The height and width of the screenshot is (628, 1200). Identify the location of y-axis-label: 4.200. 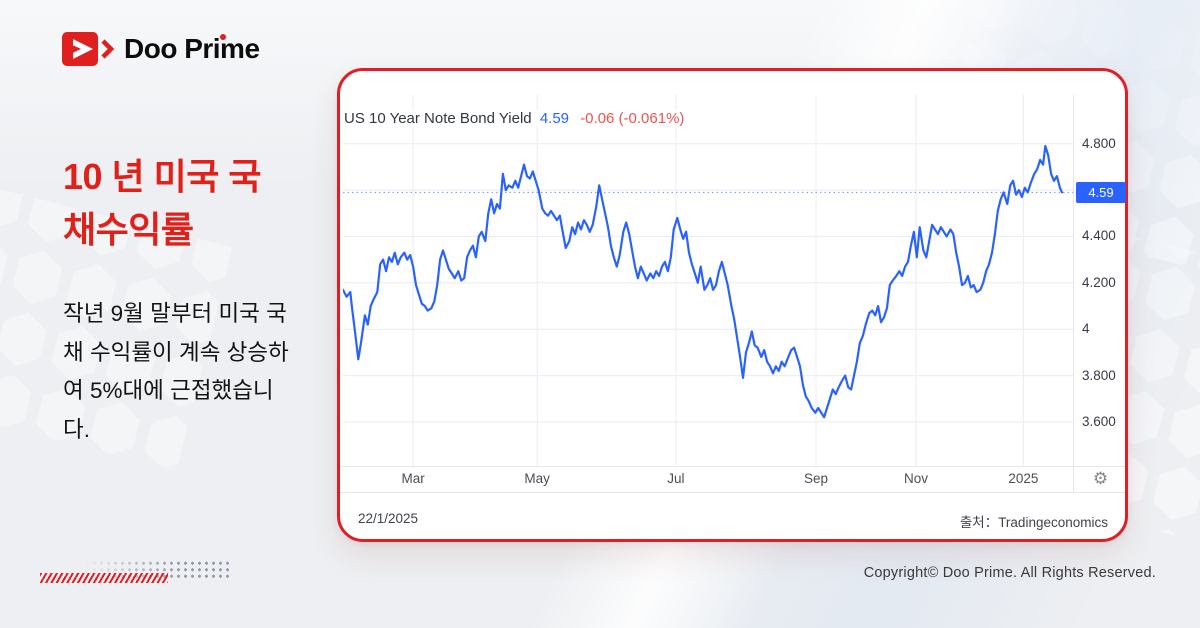
(1099, 282).